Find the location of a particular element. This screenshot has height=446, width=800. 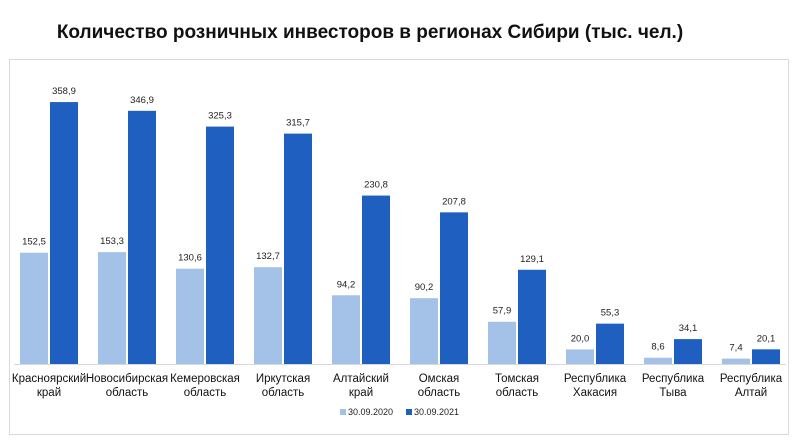

data-label-2-8: 55,3 is located at coordinates (610, 313).